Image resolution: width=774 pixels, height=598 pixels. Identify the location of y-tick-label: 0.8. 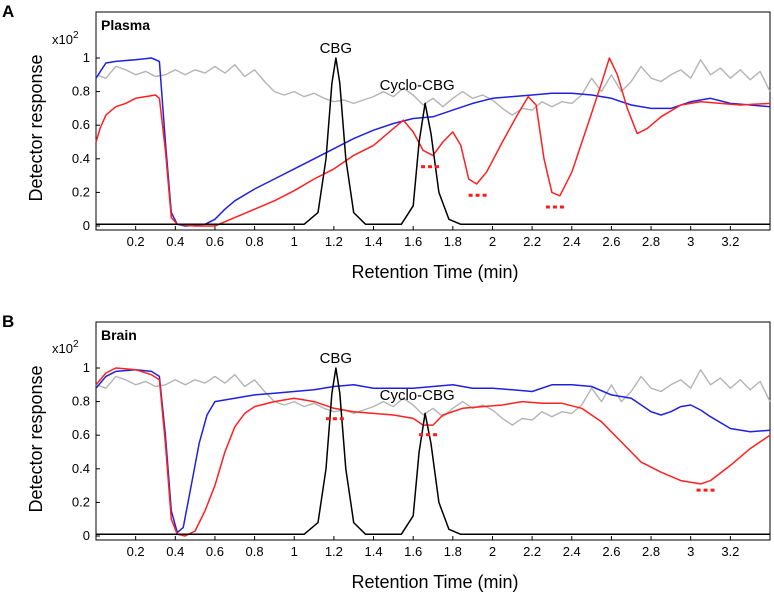
(81, 401).